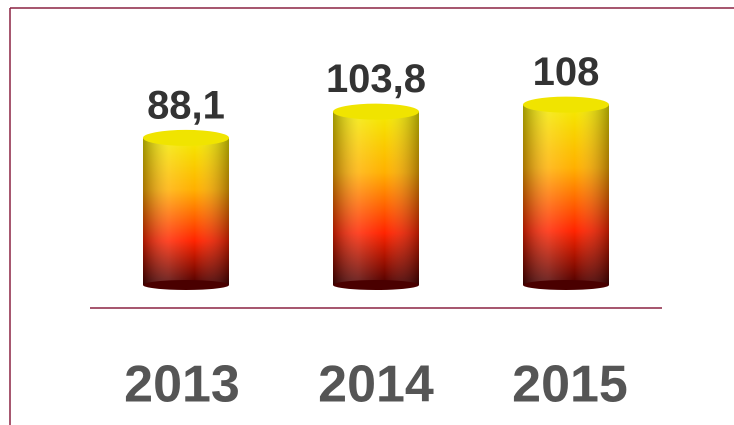 This screenshot has width=734, height=425. Describe the element at coordinates (376, 385) in the screenshot. I see `x-tick-label: 2014` at that location.